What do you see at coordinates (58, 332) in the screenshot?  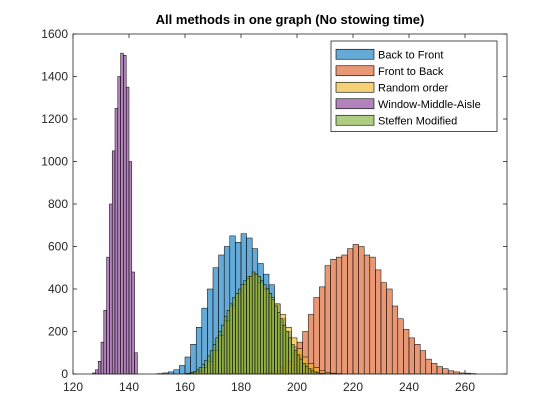 I see `y-tick-label: 200` at bounding box center [58, 332].